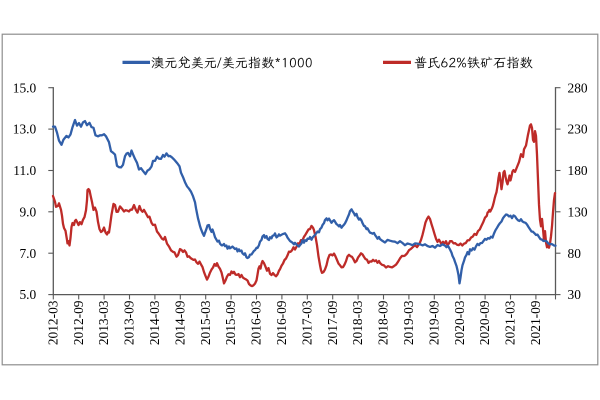 The image size is (600, 400). Describe the element at coordinates (52, 322) in the screenshot. I see `svg-text: 2012-03` at that location.